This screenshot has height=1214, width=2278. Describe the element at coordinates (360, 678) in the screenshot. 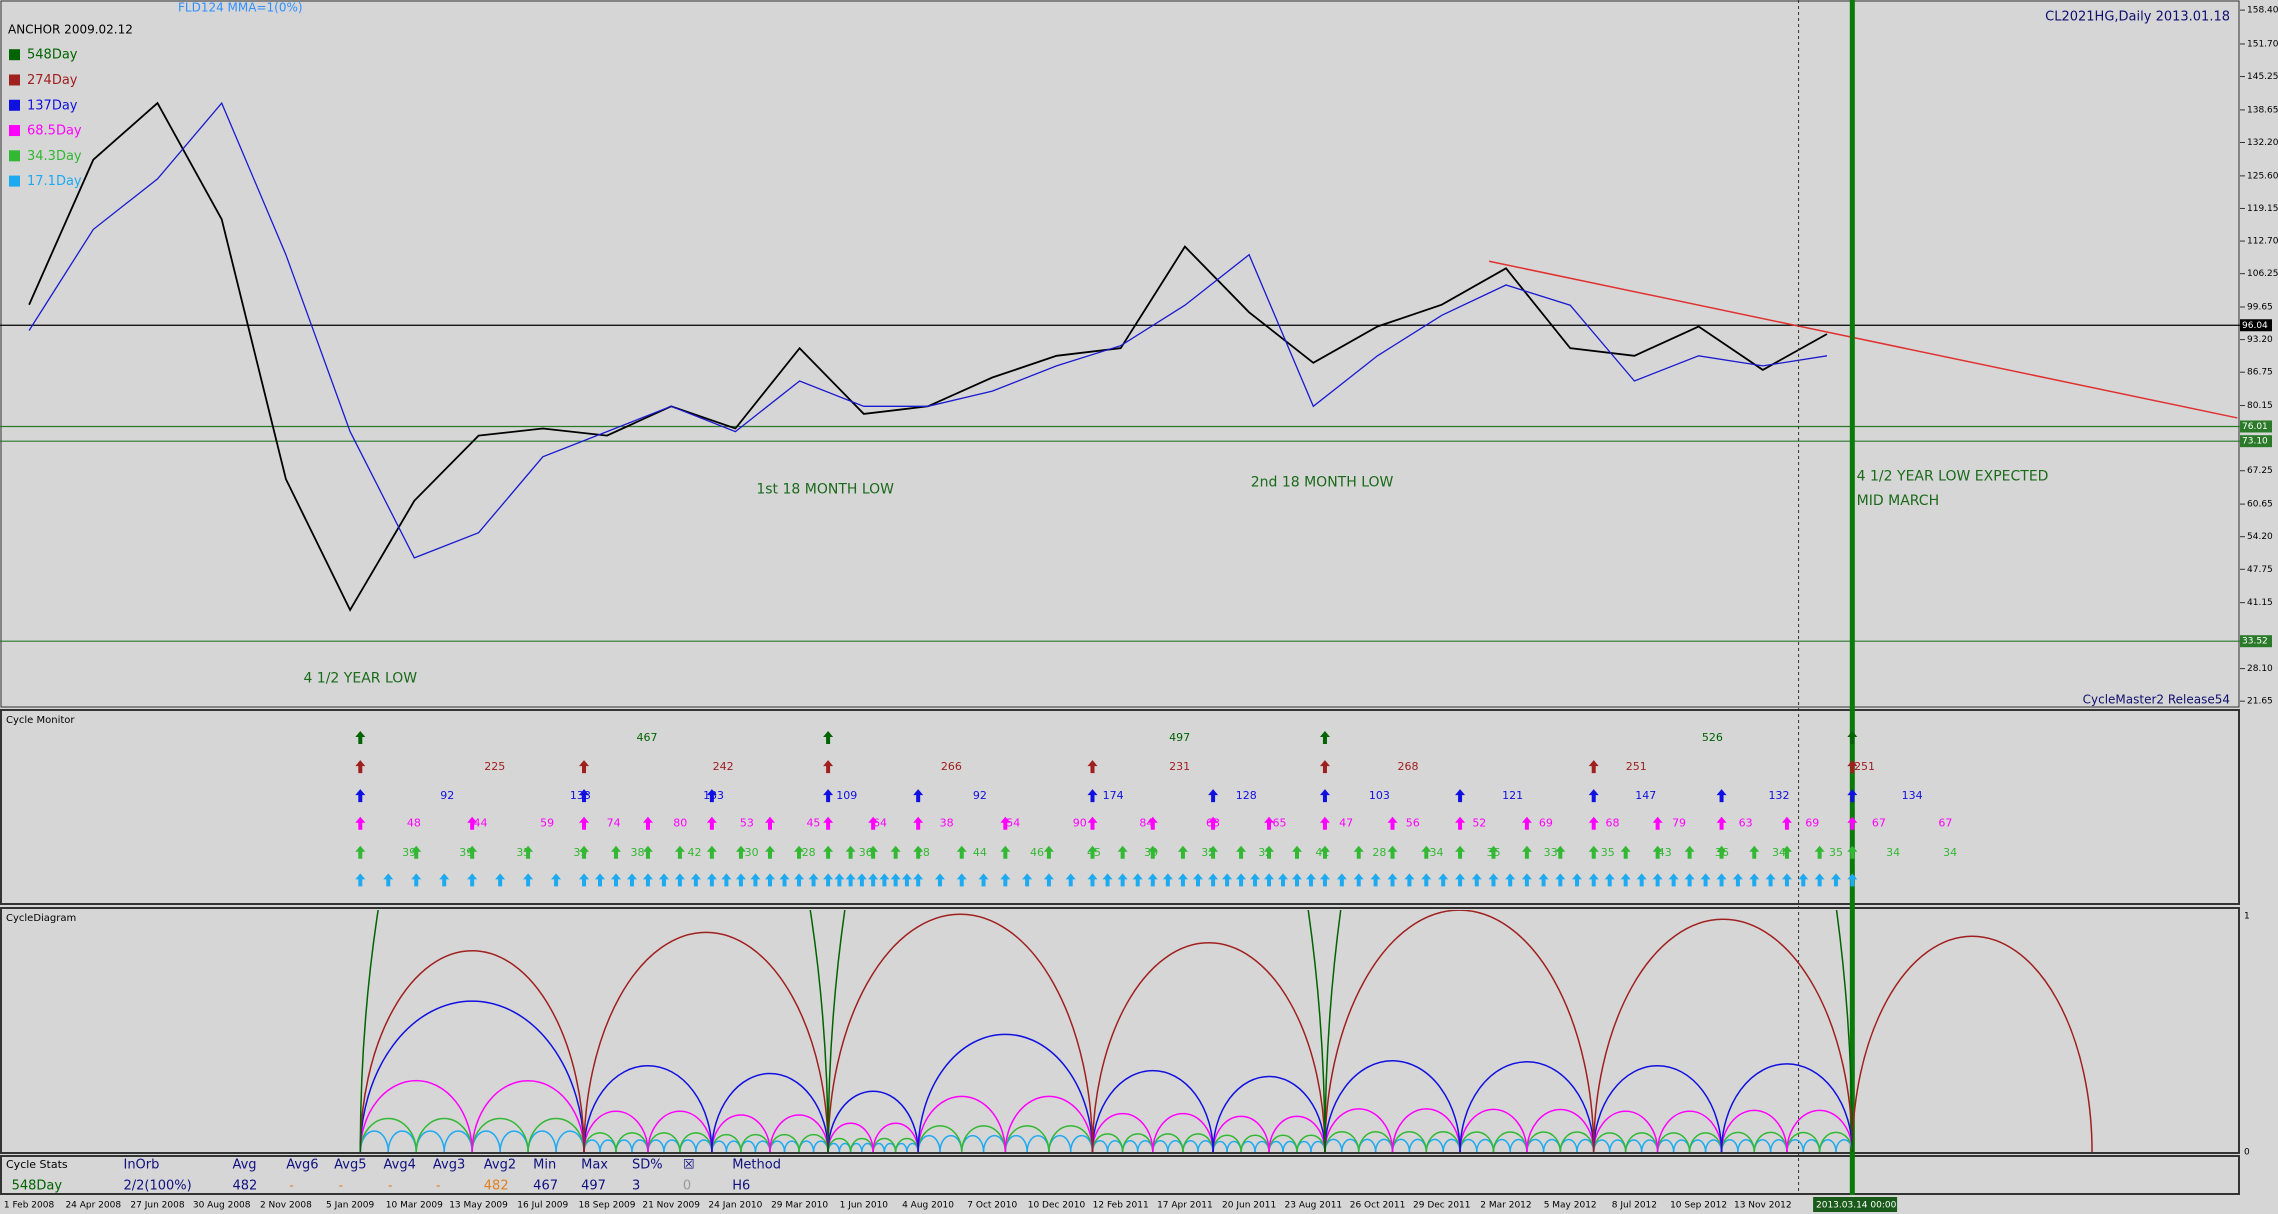

I see `annotation: 4 1/2 YEAR LOW` at that location.